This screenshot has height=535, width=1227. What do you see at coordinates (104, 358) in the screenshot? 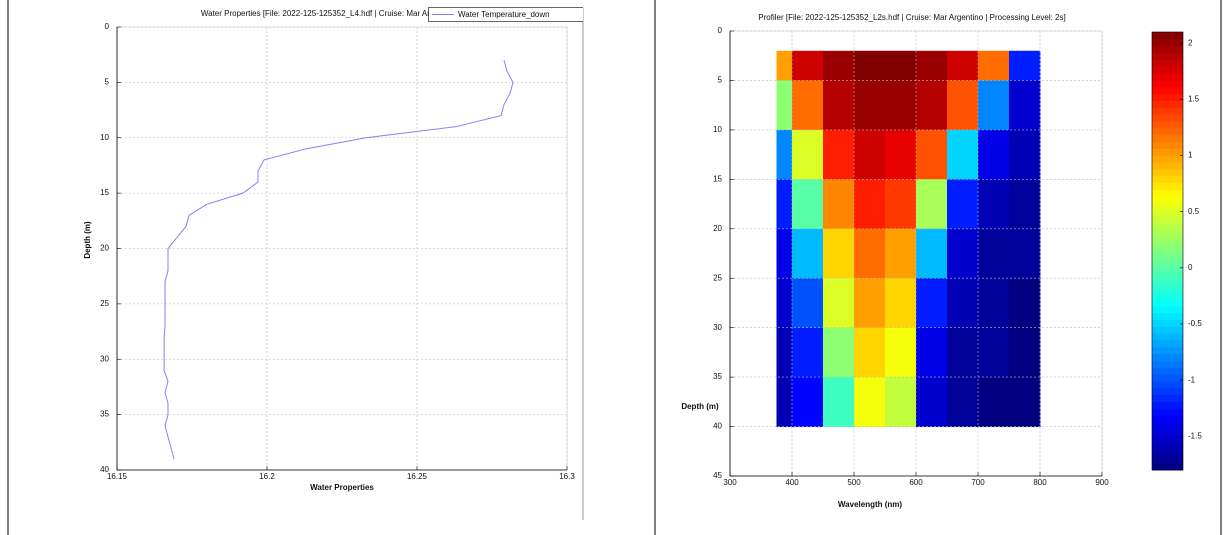
I see `y-tick-label: 30` at bounding box center [104, 358].